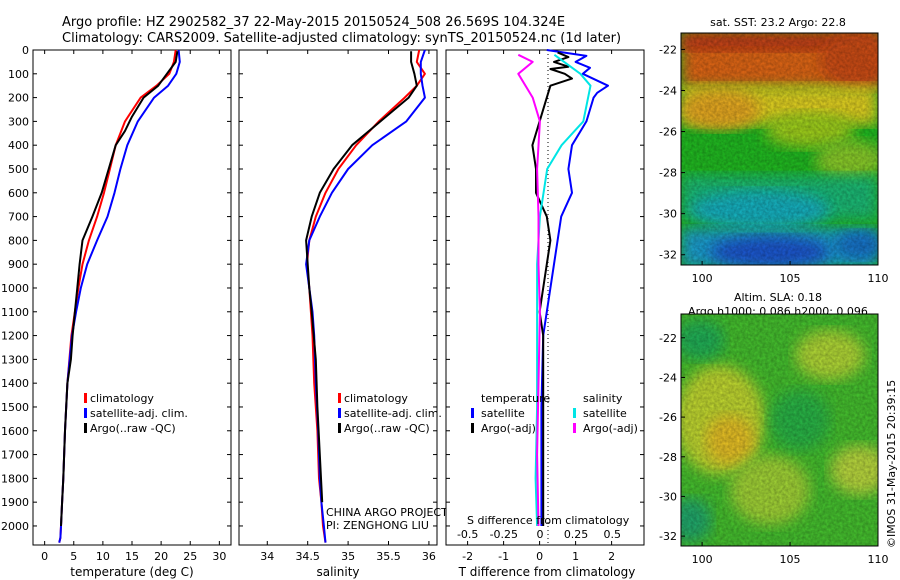 The width and height of the screenshot is (900, 580). What do you see at coordinates (73, 556) in the screenshot?
I see `x-tick-label: 5` at bounding box center [73, 556].